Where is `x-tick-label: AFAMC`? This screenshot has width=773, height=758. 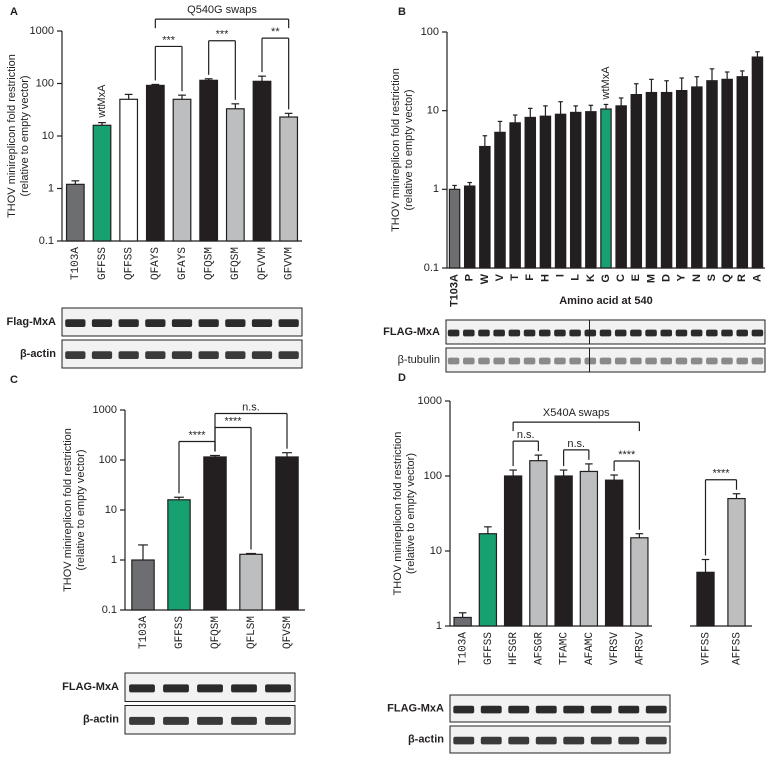
x-tick-label: AFAMC is located at coordinates (590, 648).